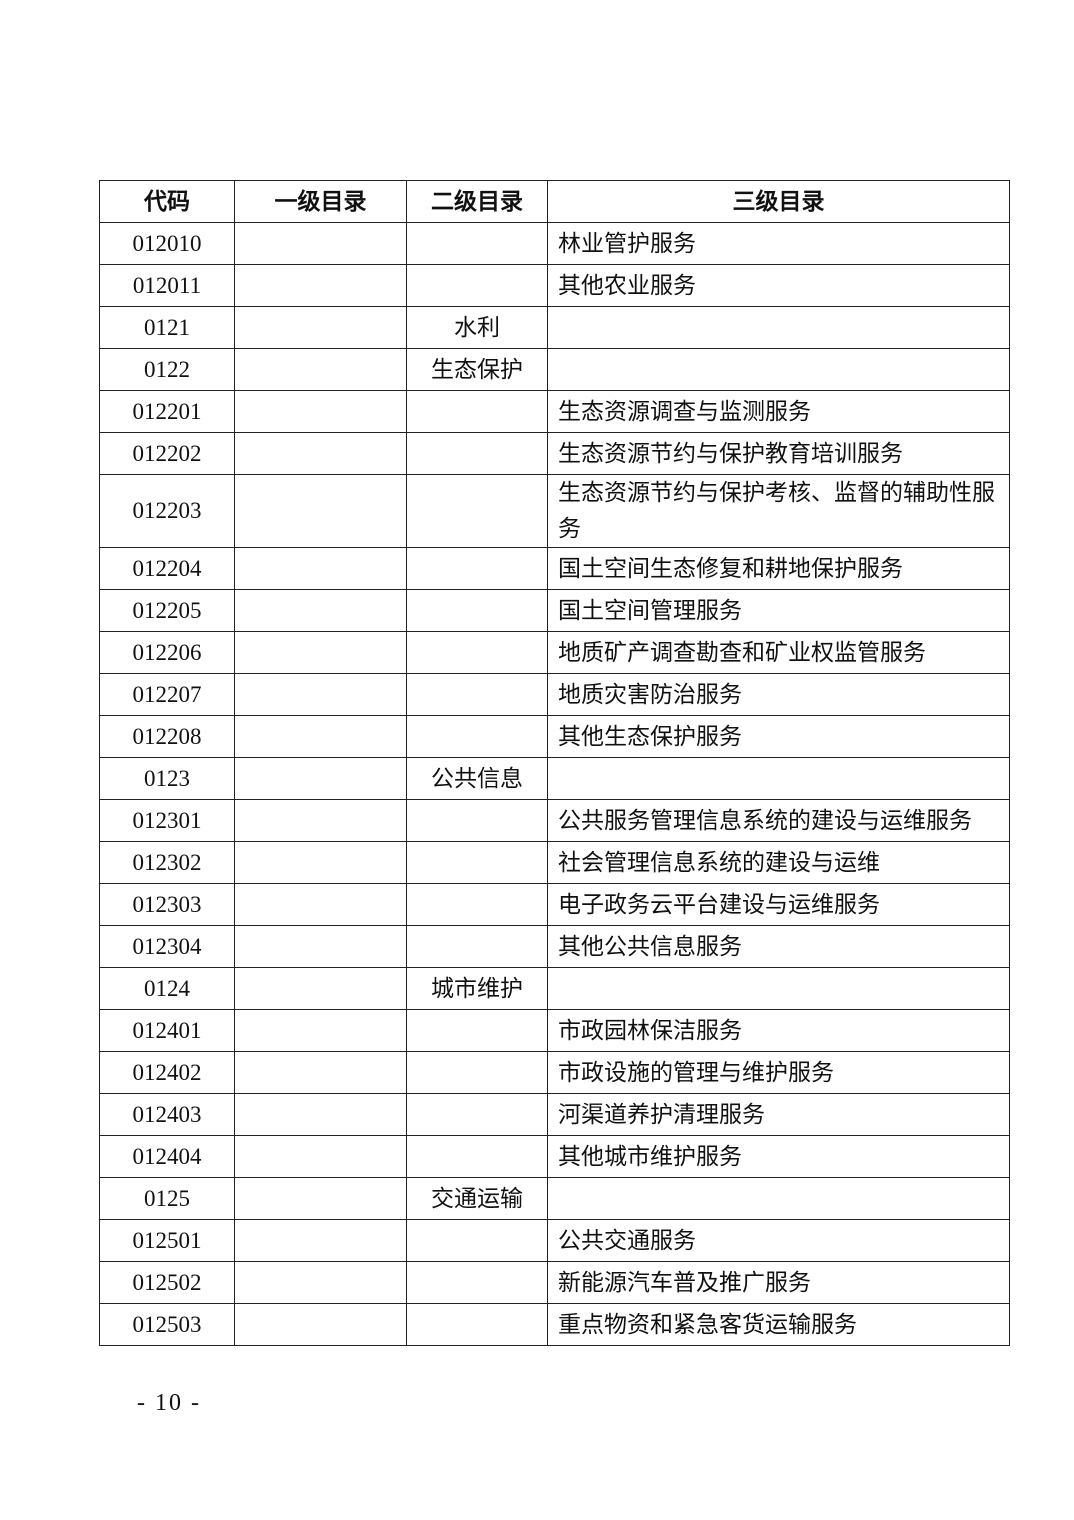 The height and width of the screenshot is (1520, 1074). What do you see at coordinates (167, 610) in the screenshot?
I see `cell-code: 012205` at bounding box center [167, 610].